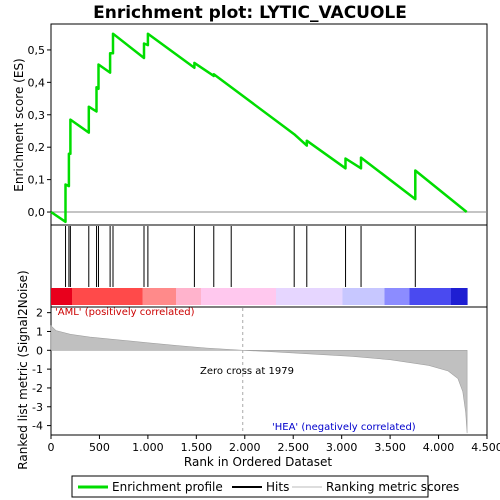 The width and height of the screenshot is (500, 500). Describe the element at coordinates (39, 313) in the screenshot. I see `rank-y-tick-label: 2` at that location.